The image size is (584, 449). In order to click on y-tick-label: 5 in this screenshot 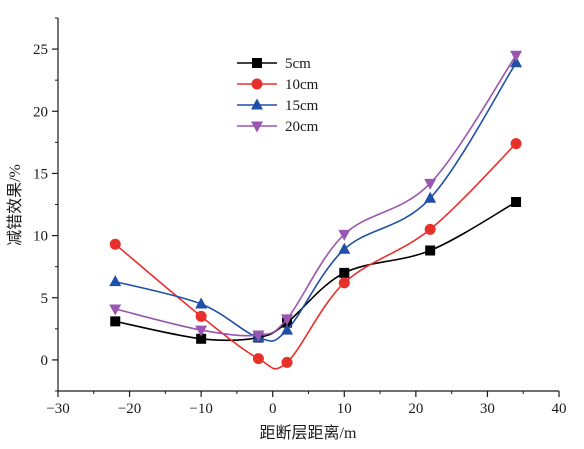, I will do `click(45, 299)`.